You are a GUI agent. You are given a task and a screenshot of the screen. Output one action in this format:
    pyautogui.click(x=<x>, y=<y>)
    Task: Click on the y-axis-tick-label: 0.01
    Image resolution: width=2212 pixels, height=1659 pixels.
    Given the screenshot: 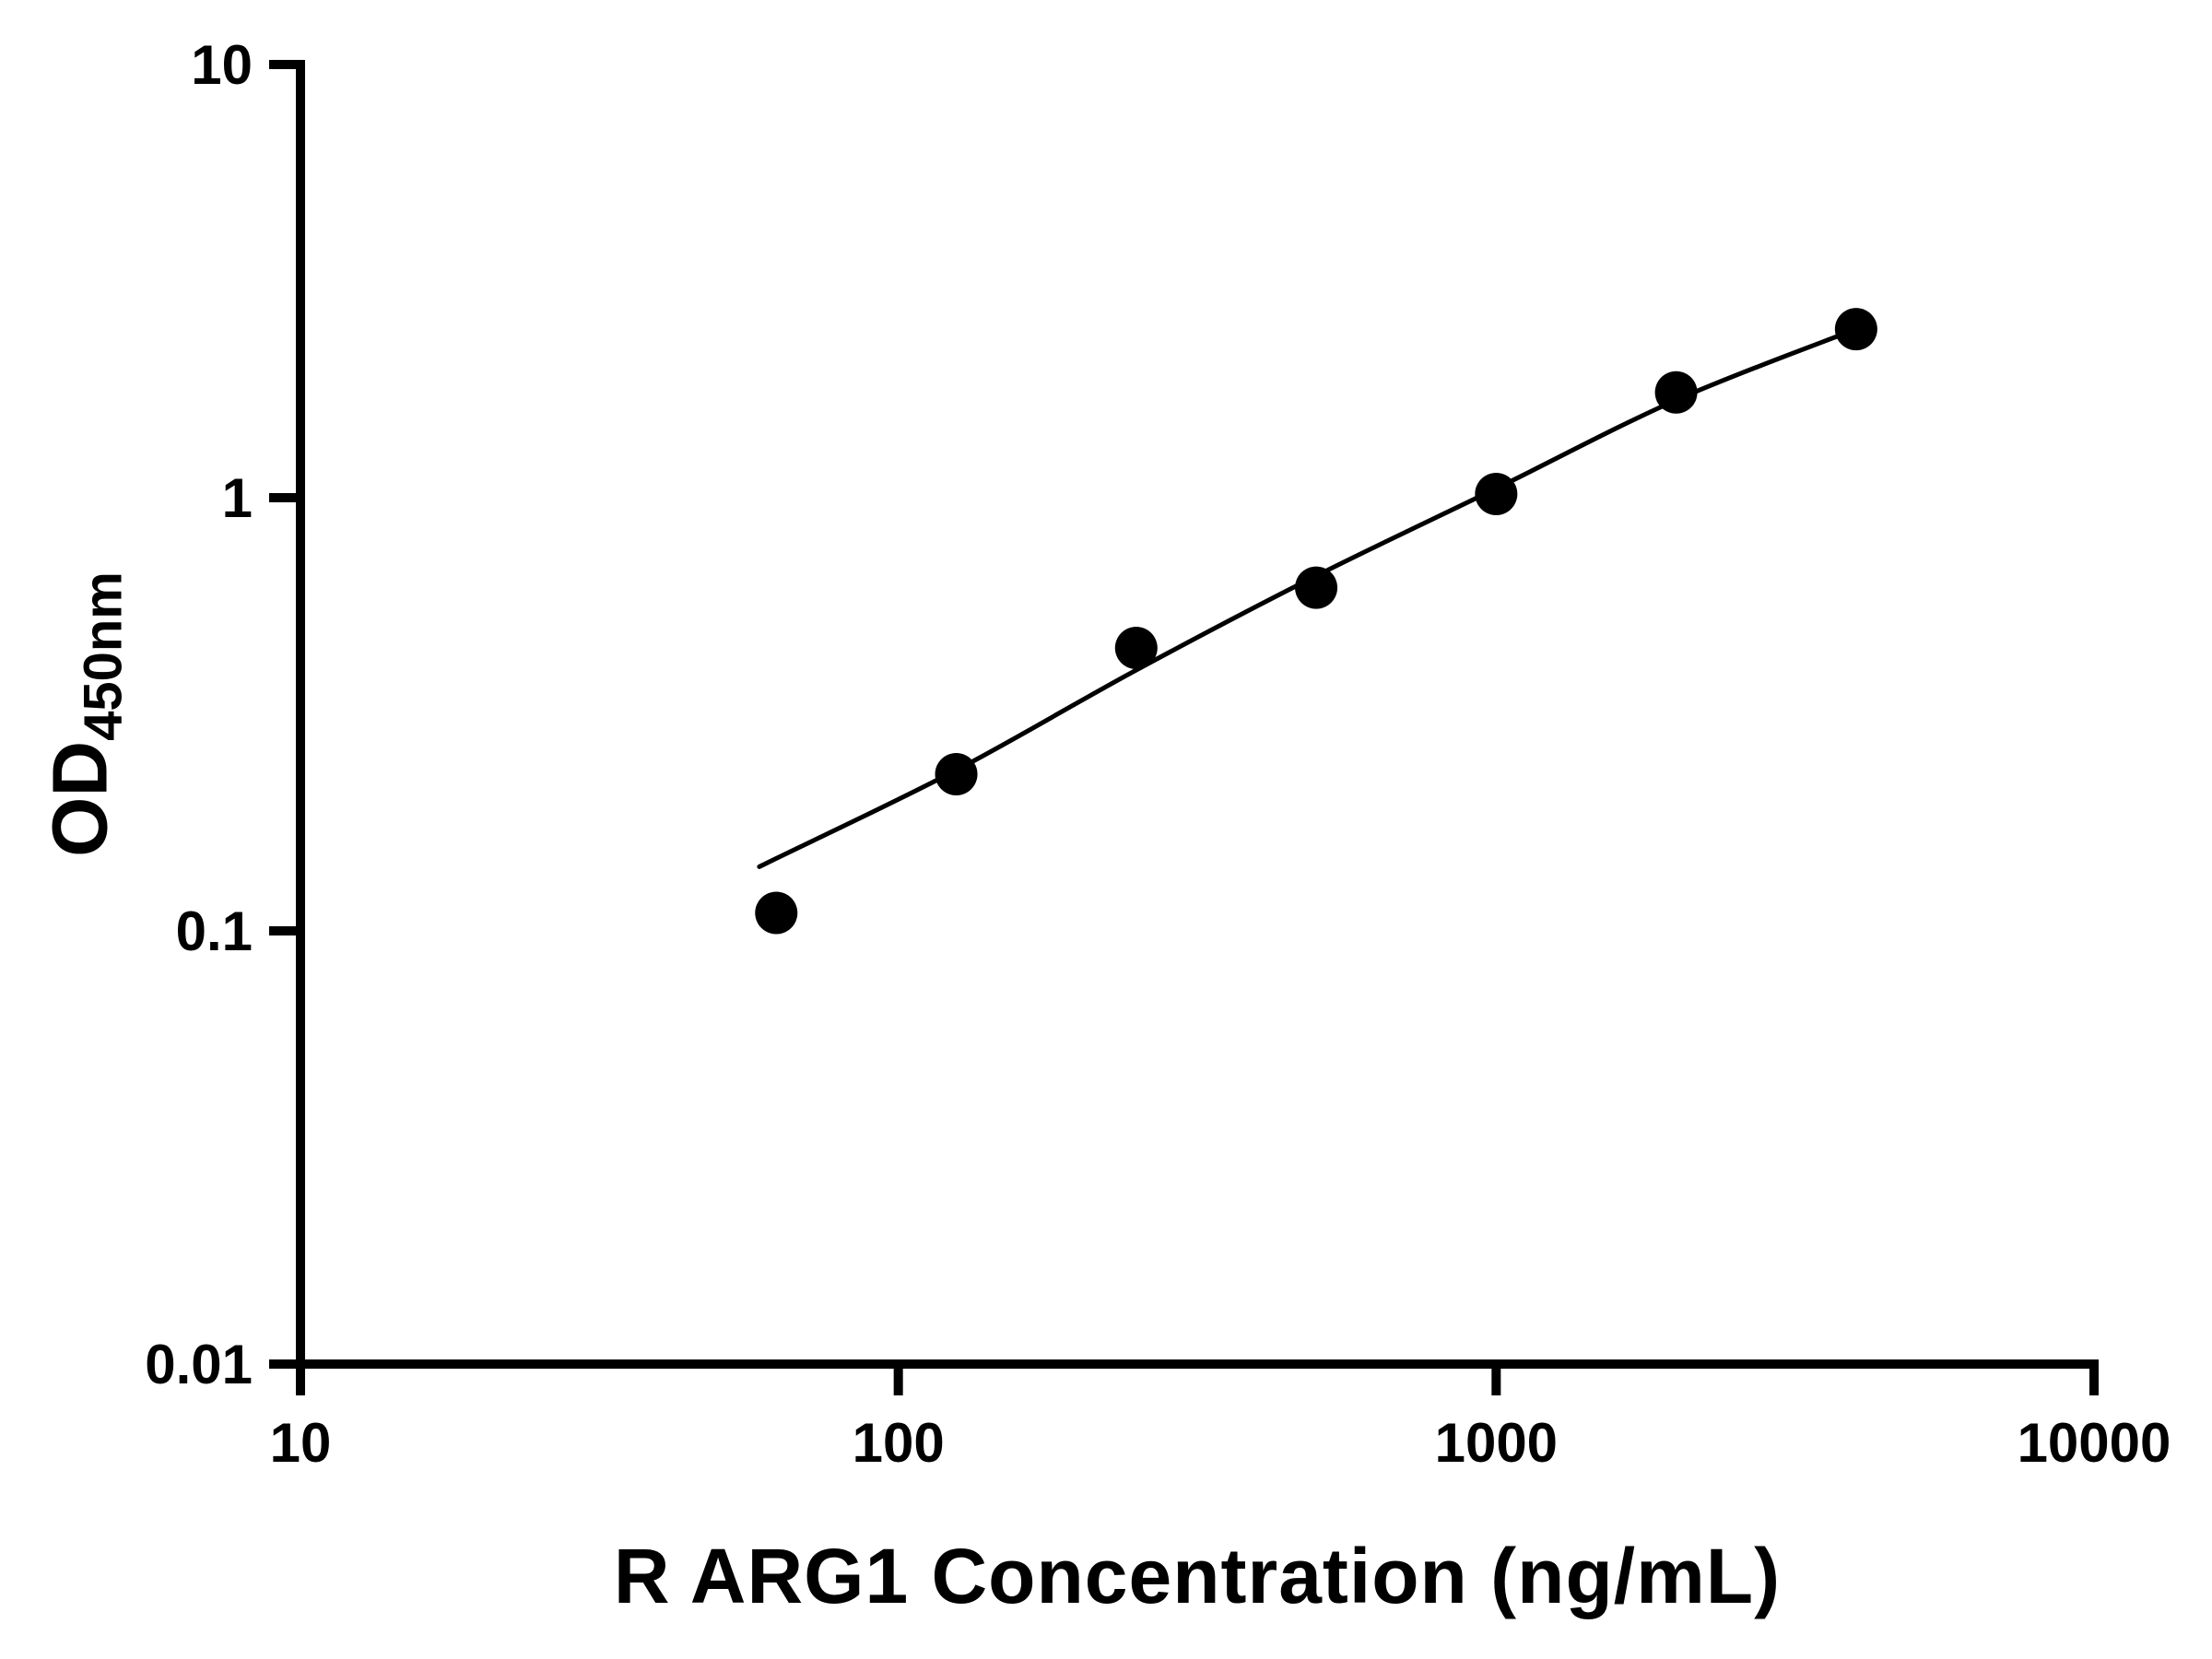 What is the action you would take?
    pyautogui.click(x=199, y=1364)
    